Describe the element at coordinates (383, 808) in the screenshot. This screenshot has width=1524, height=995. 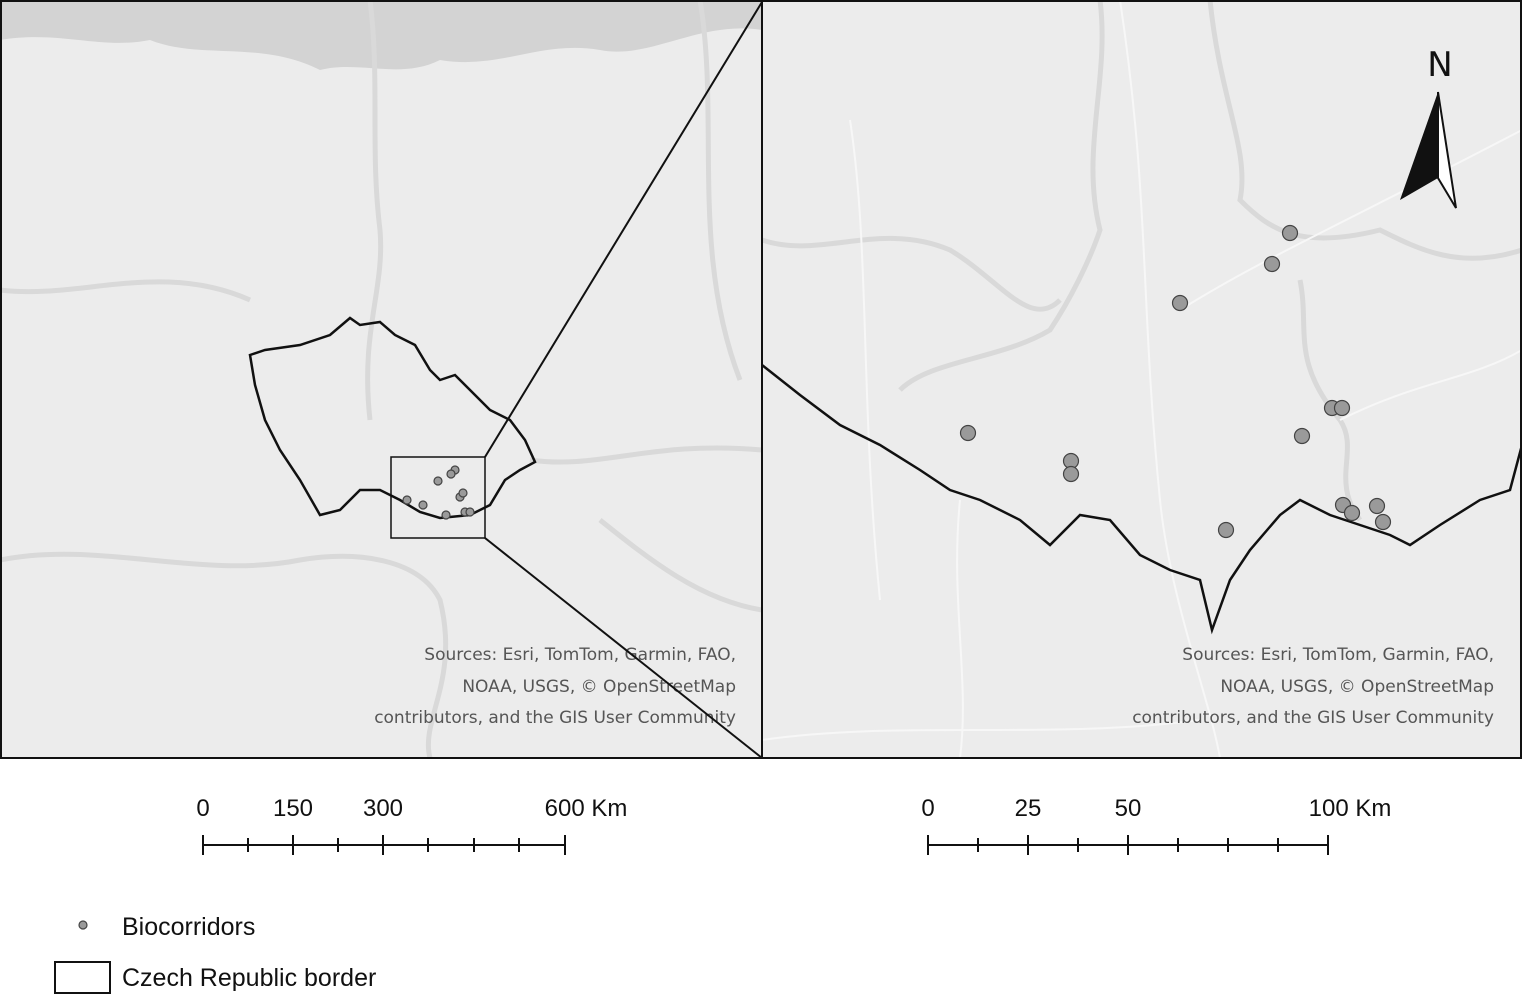
I see `scale-label: 300` at that location.